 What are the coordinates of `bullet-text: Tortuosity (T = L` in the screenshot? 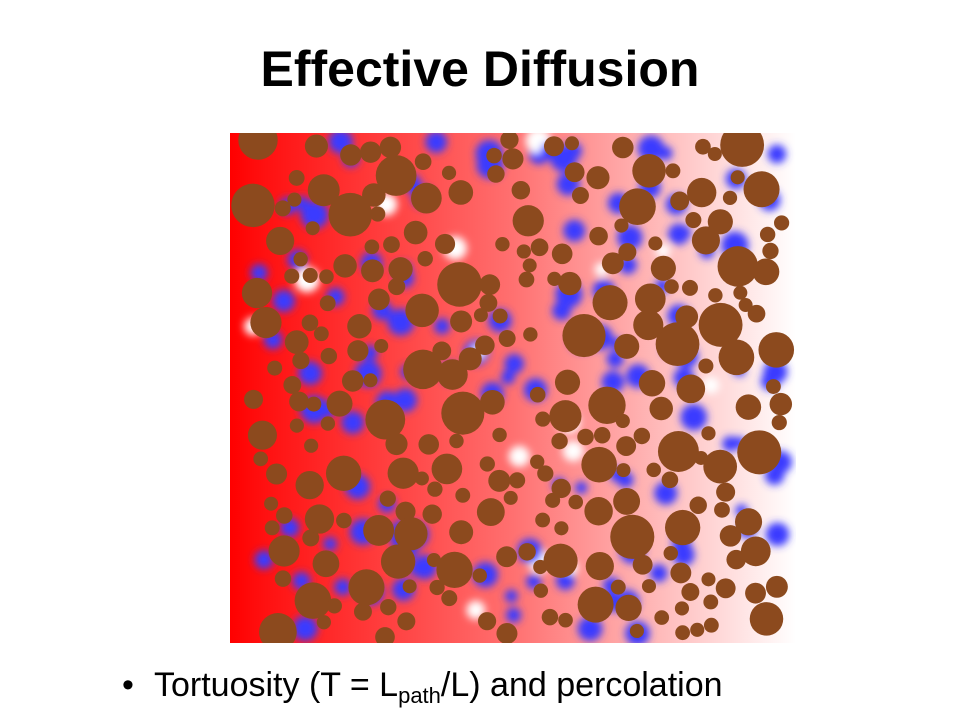 It's located at (276, 685).